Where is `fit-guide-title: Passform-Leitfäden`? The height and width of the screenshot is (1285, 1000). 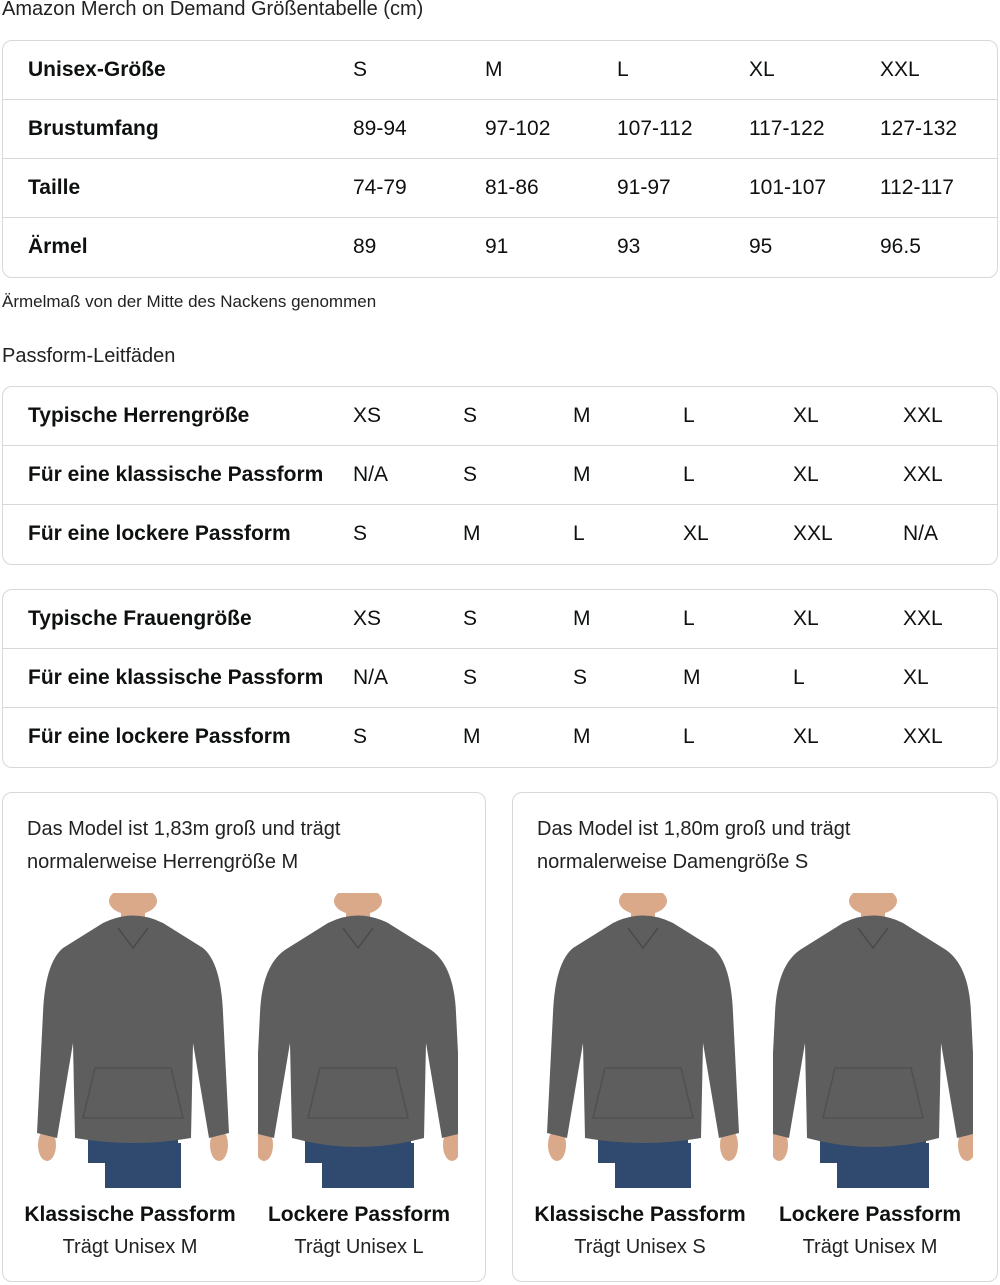
fit-guide-title: Passform-Leitfäden is located at coordinates (89, 356).